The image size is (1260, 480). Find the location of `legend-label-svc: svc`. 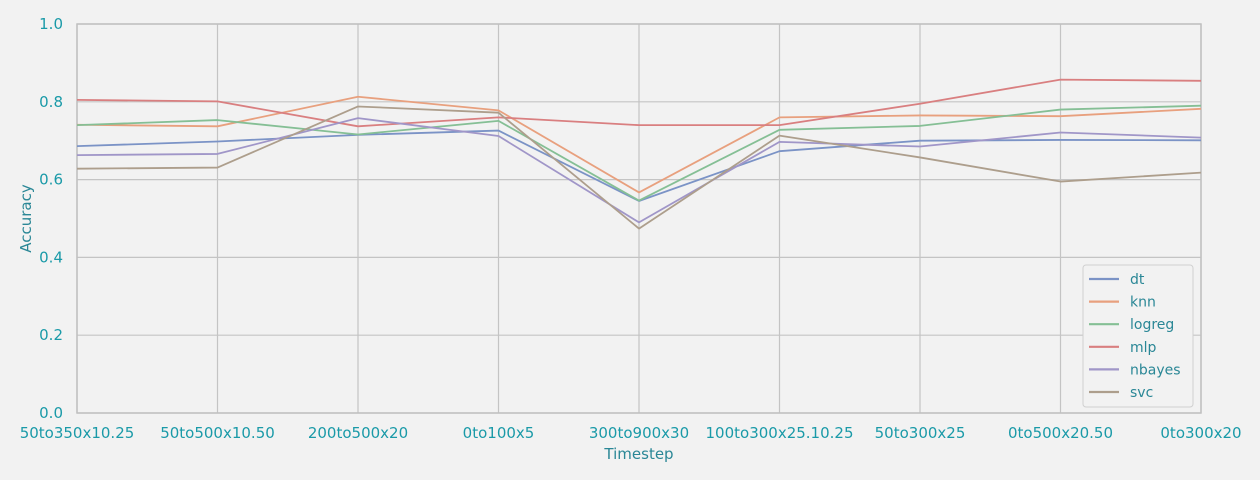

legend-label-svc: svc is located at coordinates (1141, 393).